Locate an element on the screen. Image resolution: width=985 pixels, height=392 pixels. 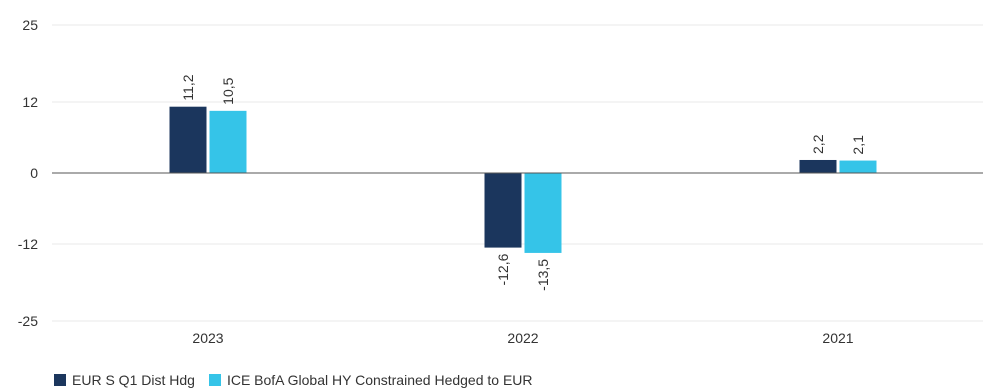
y-tick-label: 0 is located at coordinates (34, 173).